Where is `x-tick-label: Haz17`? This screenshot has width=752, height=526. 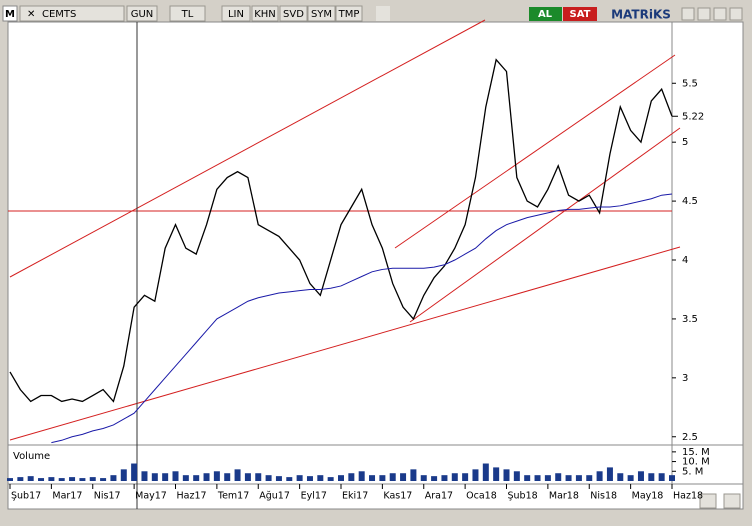
x-tick-label: Haz17 is located at coordinates (192, 496).